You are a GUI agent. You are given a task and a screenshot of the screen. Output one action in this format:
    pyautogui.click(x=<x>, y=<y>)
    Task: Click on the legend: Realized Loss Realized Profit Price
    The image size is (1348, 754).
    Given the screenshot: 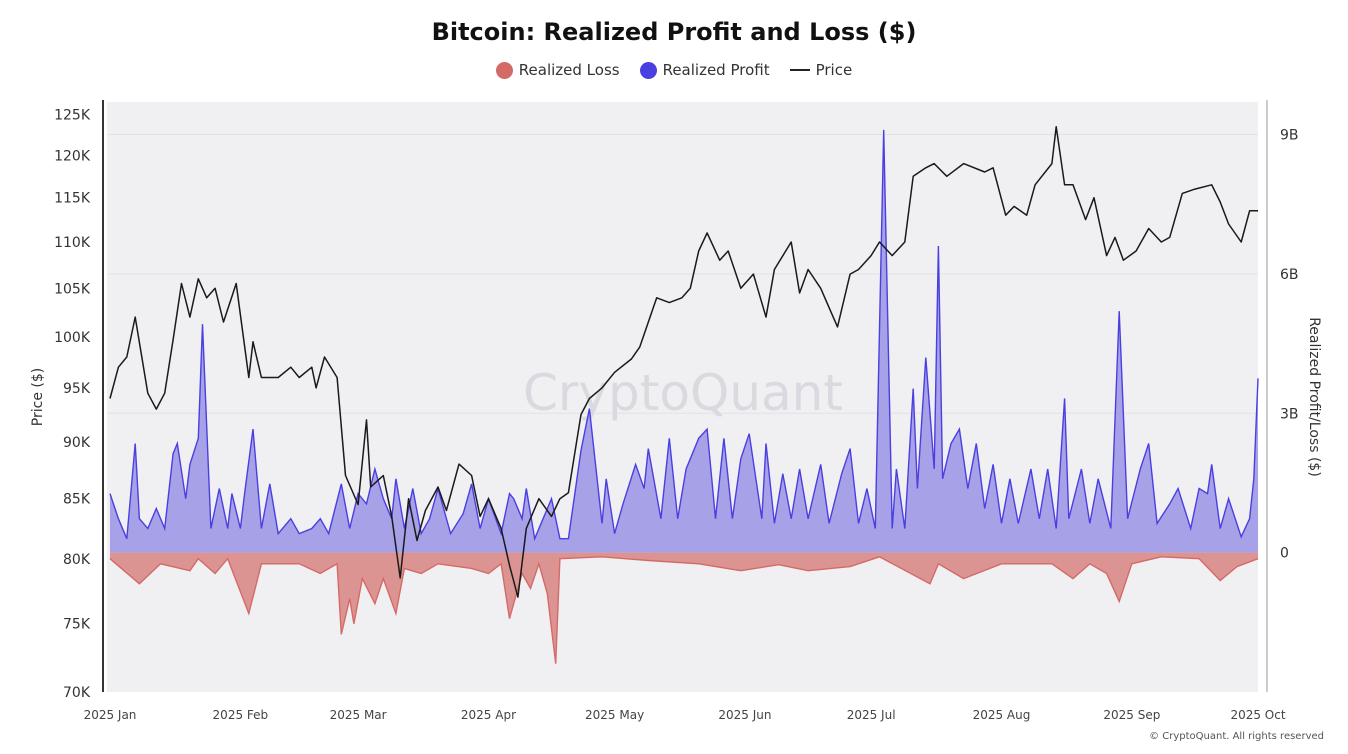 What is the action you would take?
    pyautogui.click(x=674, y=70)
    